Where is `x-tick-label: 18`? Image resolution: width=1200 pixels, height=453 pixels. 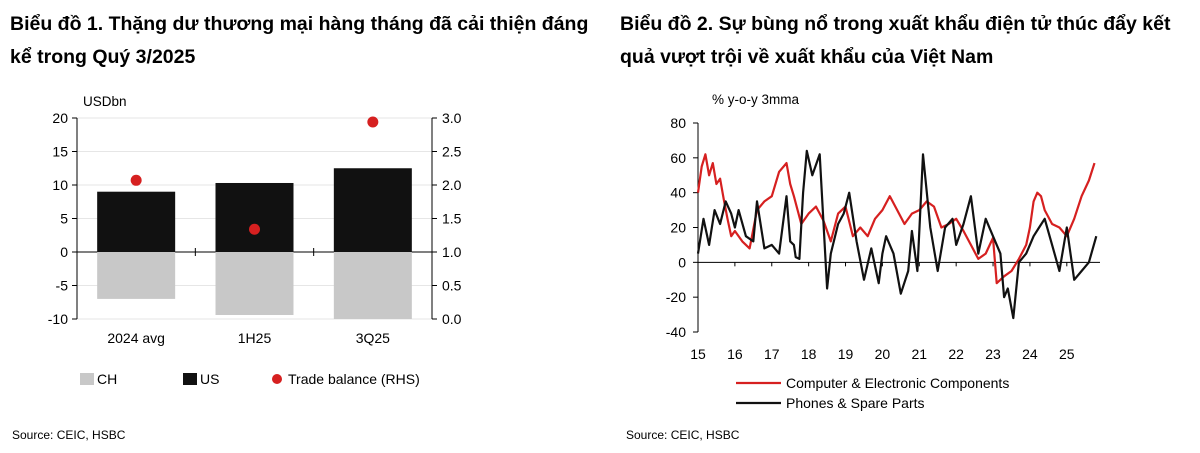
x-tick-label: 18 is located at coordinates (809, 354).